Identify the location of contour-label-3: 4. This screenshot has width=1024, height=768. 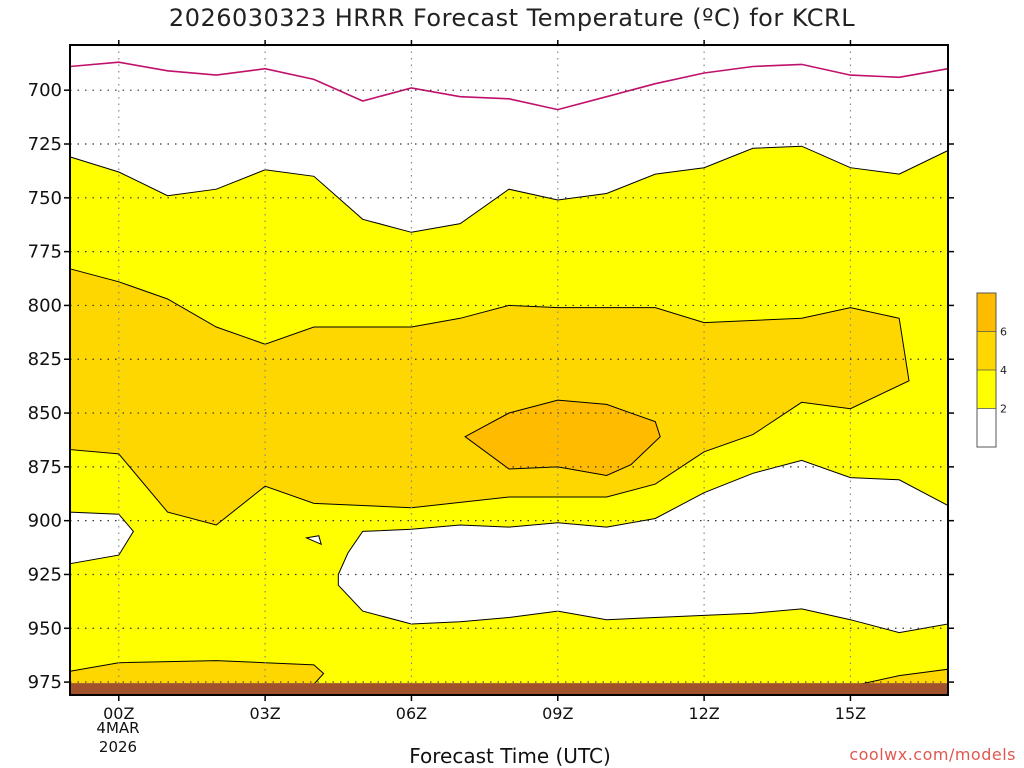
(363, 1).